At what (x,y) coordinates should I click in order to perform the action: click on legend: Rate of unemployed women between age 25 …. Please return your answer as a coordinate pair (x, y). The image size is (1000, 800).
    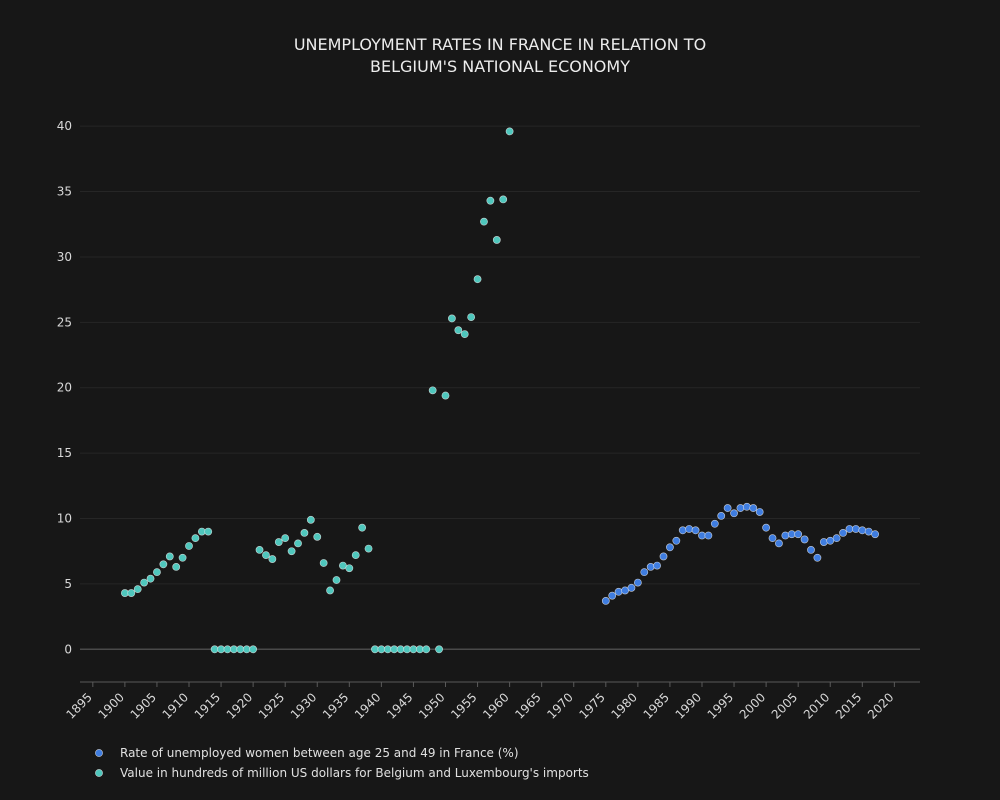
    Looking at the image, I should click on (342, 763).